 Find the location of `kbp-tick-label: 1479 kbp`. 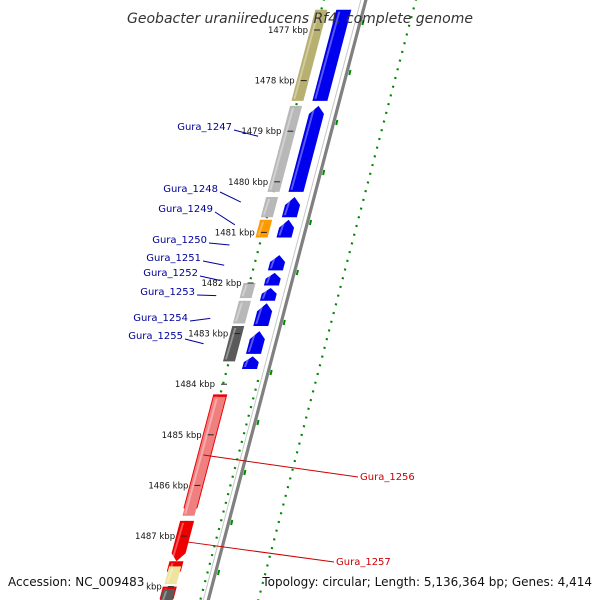

kbp-tick-label: 1479 kbp is located at coordinates (261, 132).